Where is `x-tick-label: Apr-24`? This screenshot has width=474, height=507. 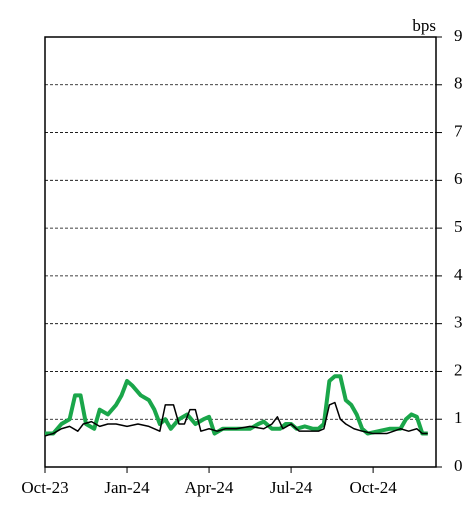
x-tick-label: Apr-24 is located at coordinates (209, 487).